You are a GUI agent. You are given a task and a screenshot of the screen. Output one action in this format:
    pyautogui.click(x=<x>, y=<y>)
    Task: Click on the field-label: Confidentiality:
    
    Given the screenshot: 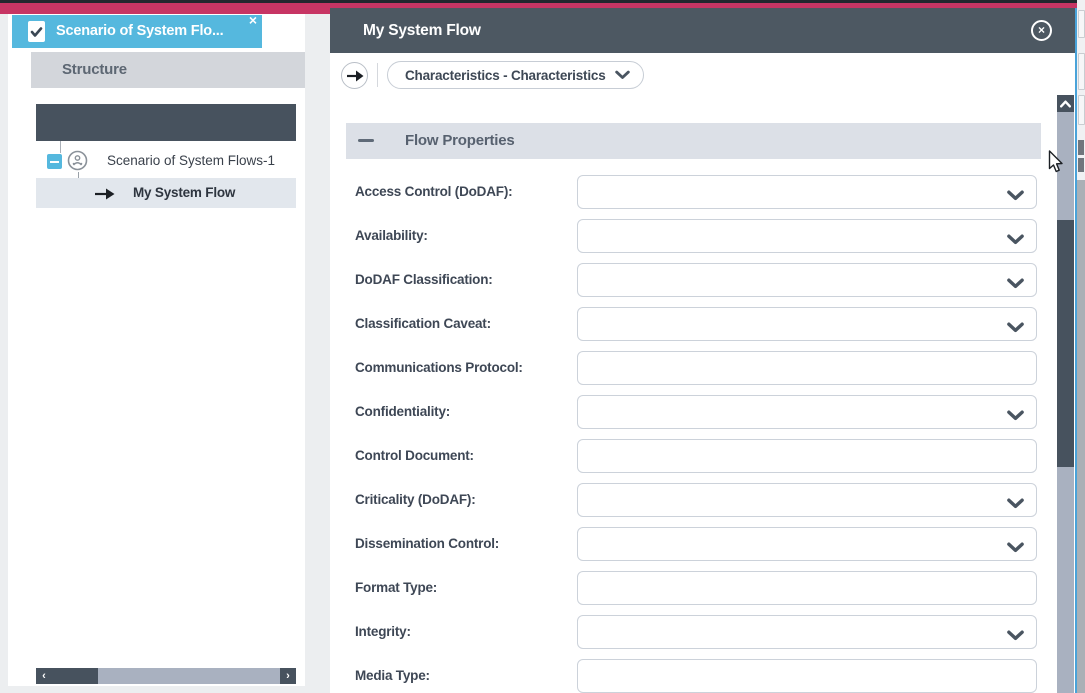 What is the action you would take?
    pyautogui.click(x=403, y=411)
    